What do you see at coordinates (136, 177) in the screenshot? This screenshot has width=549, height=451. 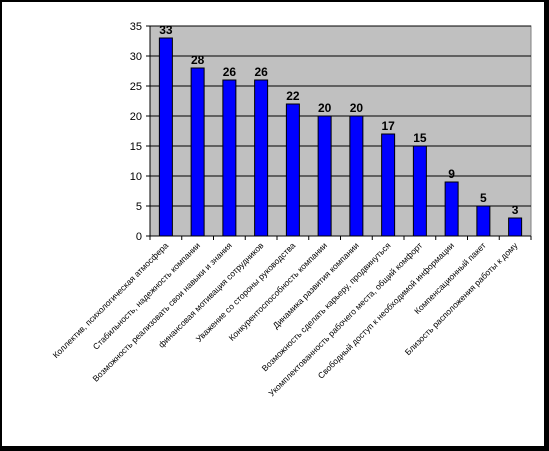 I see `y-tick-label: 10` at bounding box center [136, 177].